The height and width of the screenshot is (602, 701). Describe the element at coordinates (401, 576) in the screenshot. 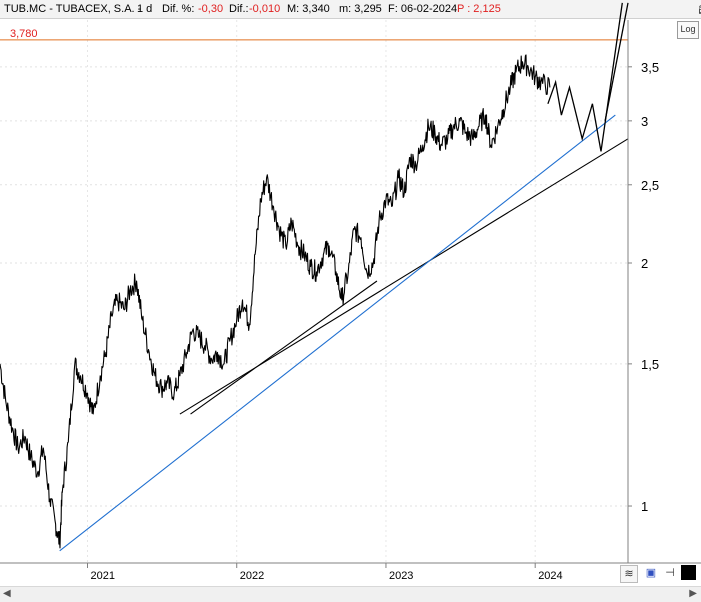

I see `x-tick-label: 2023` at that location.